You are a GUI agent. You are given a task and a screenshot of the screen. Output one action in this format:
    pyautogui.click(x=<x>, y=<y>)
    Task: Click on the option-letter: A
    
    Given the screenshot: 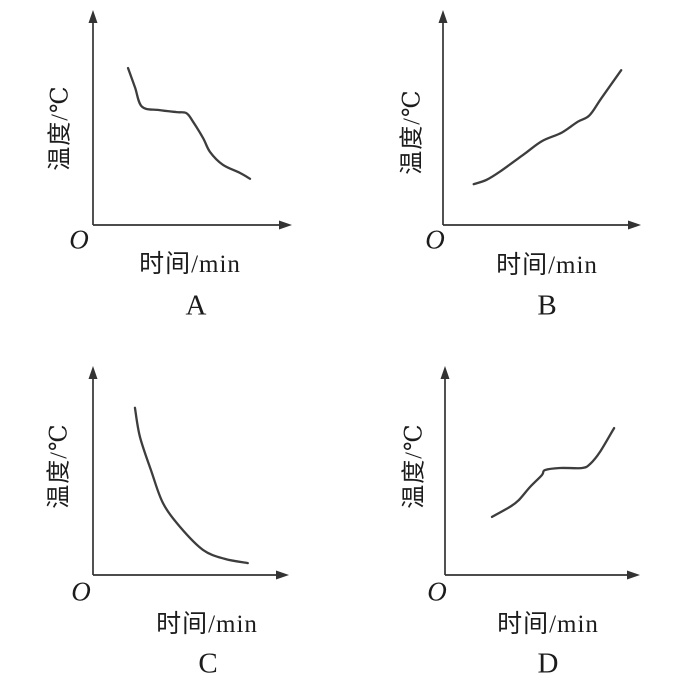 What is the action you would take?
    pyautogui.click(x=196, y=305)
    